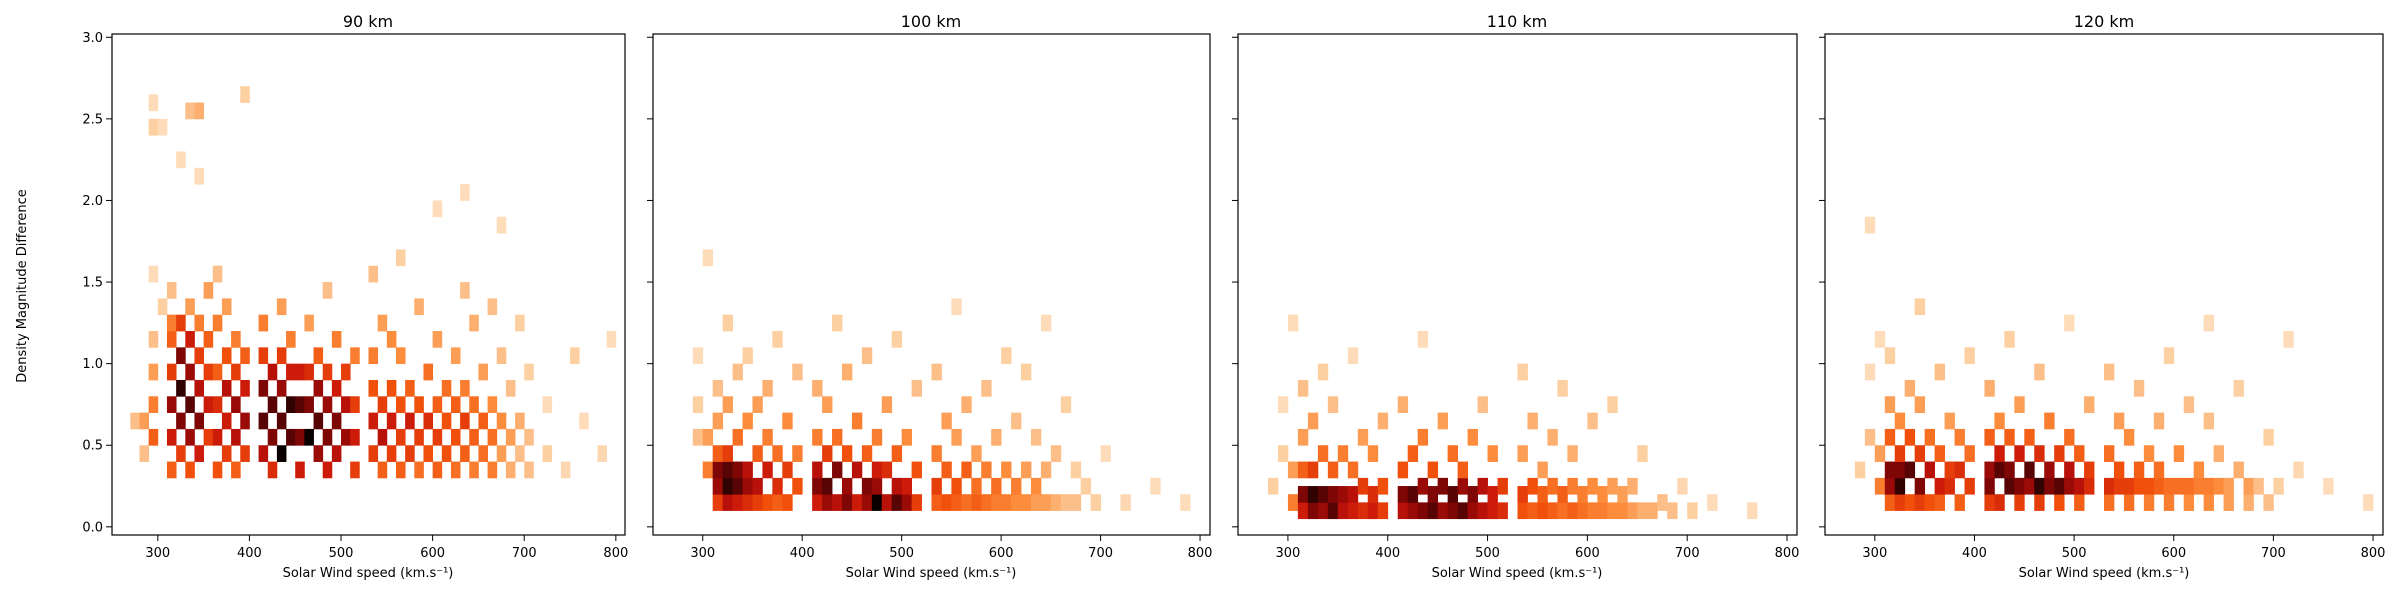 The height and width of the screenshot is (600, 2400). Describe the element at coordinates (373, 282) in the screenshot. I see `heatmap-cells` at that location.